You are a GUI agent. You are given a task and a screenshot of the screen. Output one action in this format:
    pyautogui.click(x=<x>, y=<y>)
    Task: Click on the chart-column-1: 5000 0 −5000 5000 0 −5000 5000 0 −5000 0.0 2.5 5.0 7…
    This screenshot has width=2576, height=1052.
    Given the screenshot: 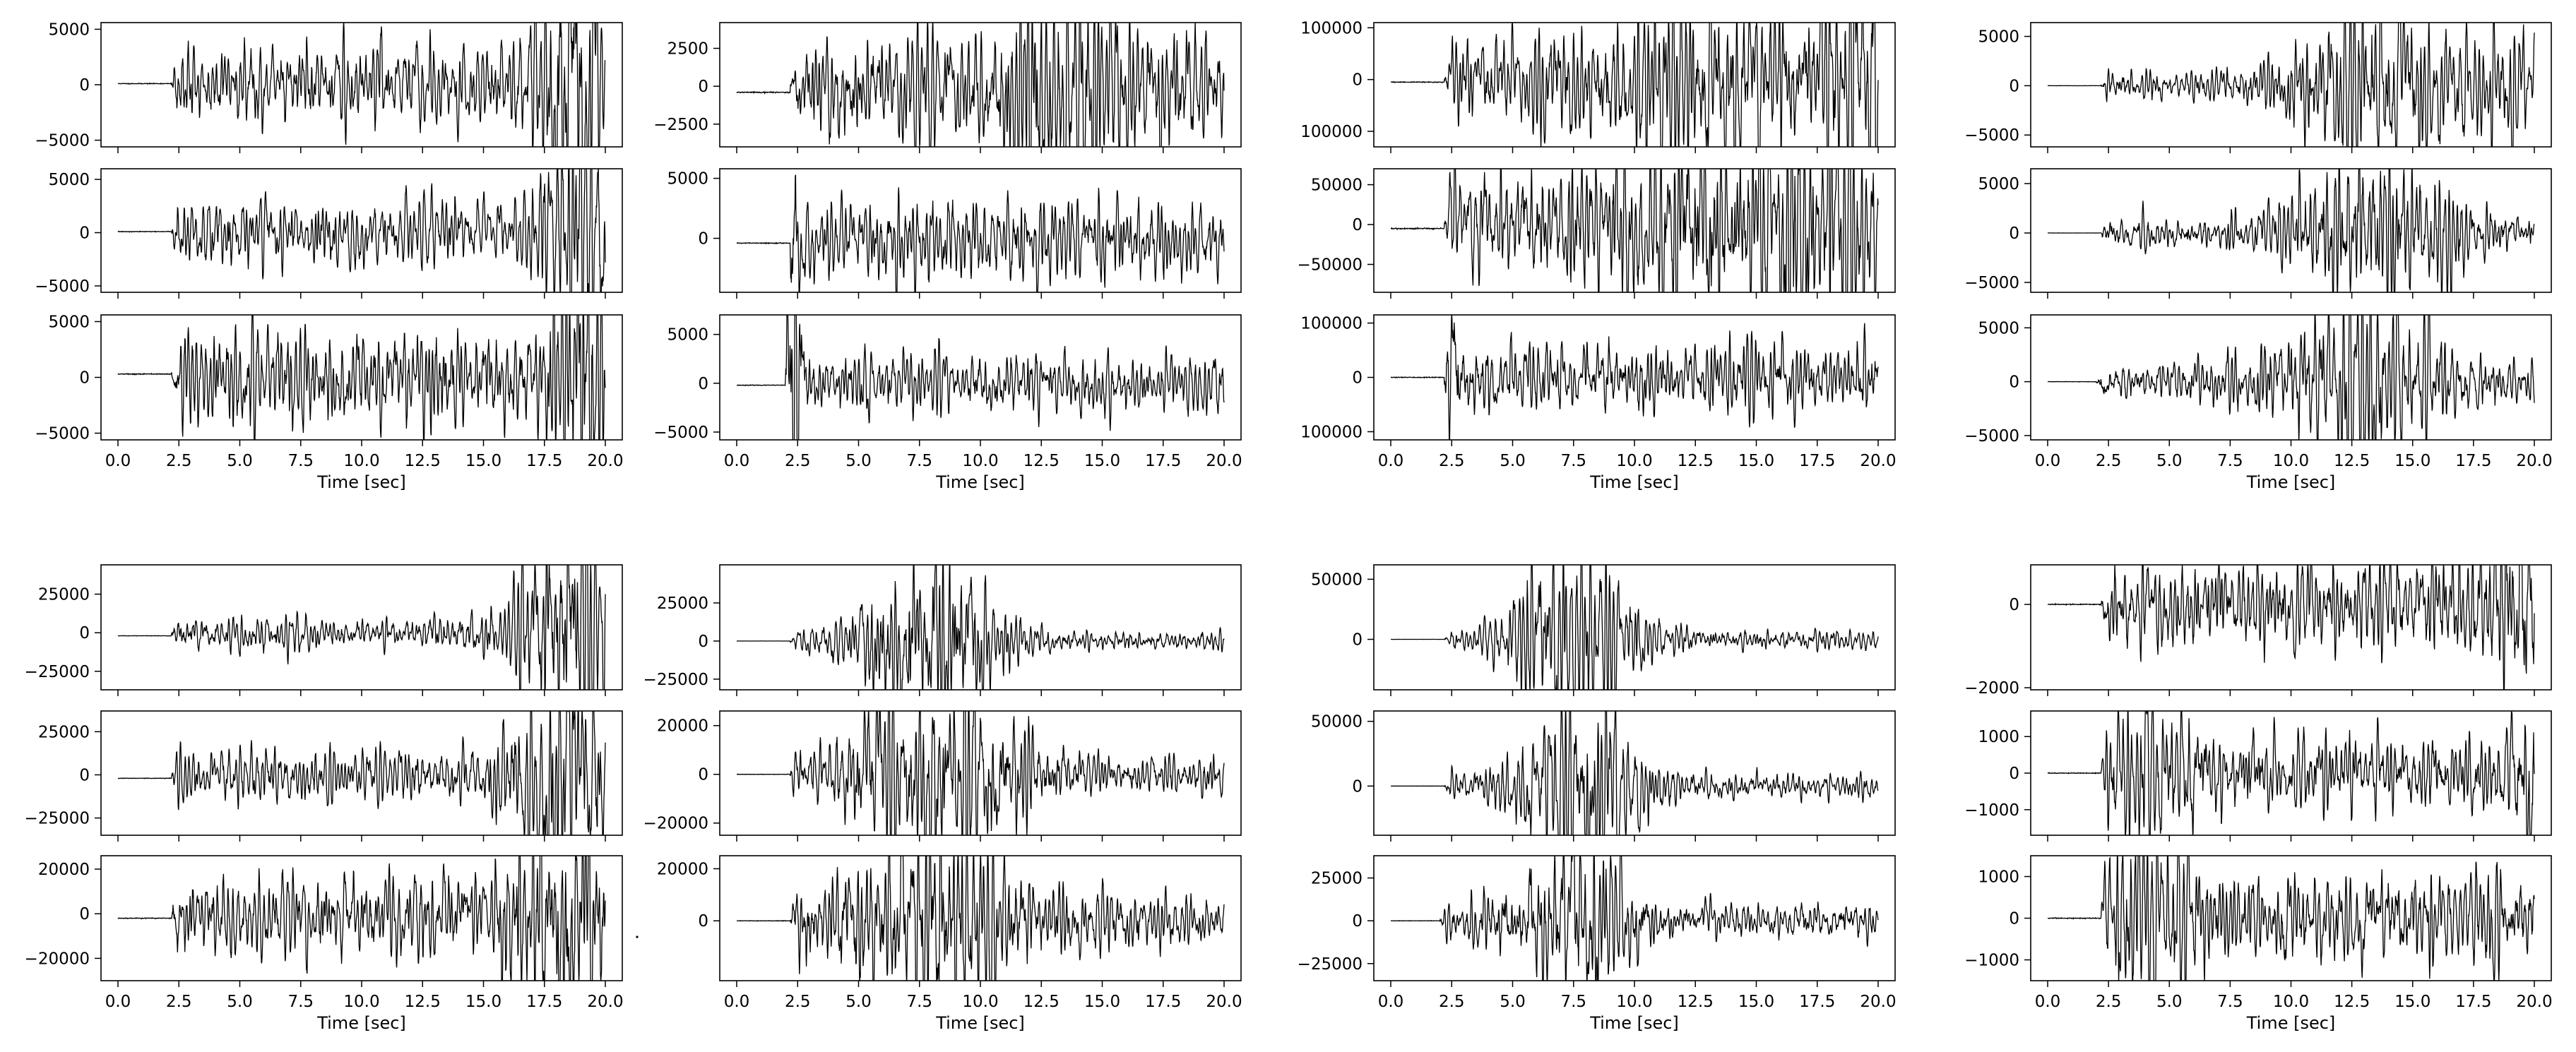 What is the action you would take?
    pyautogui.click(x=329, y=256)
    